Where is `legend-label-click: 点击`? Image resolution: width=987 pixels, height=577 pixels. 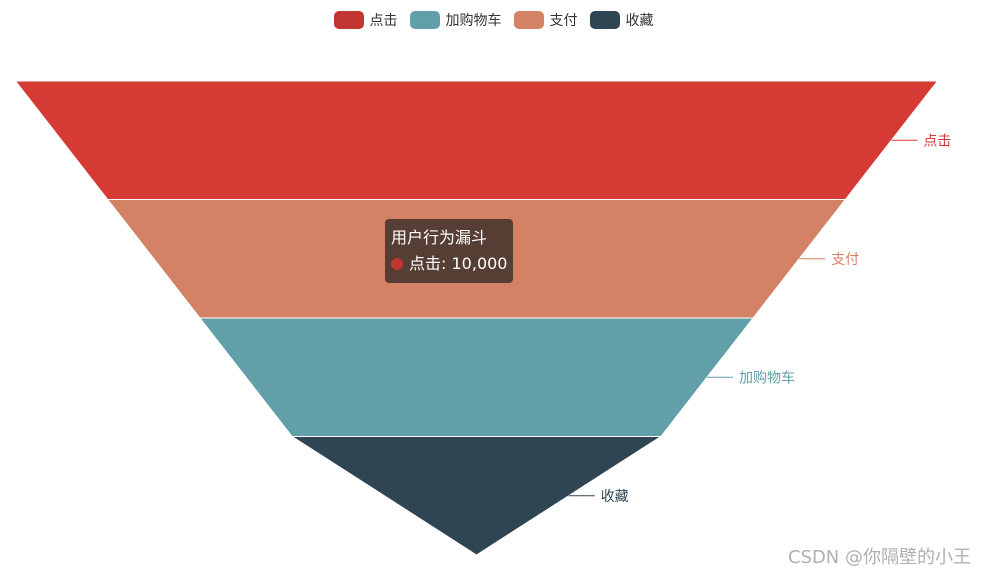 legend-label-click: 点击 is located at coordinates (383, 21).